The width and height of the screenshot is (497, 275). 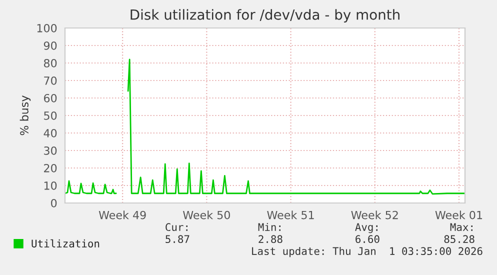 What do you see at coordinates (50, 98) in the screenshot?
I see `y-tick-label: 60` at bounding box center [50, 98].